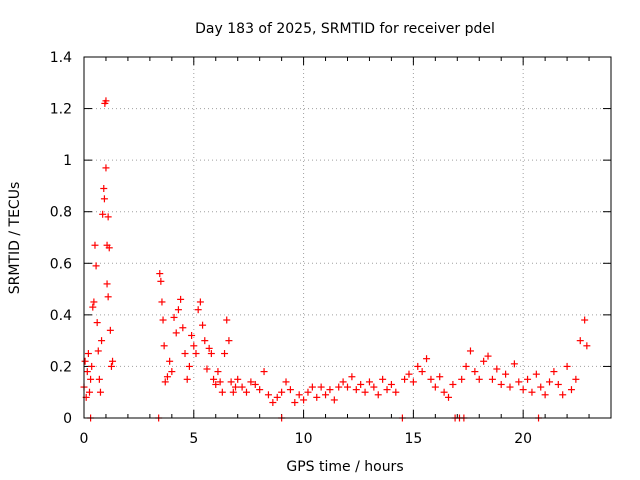 The image size is (640, 480). What do you see at coordinates (304, 439) in the screenshot?
I see `x-tick-label: 10` at bounding box center [304, 439].